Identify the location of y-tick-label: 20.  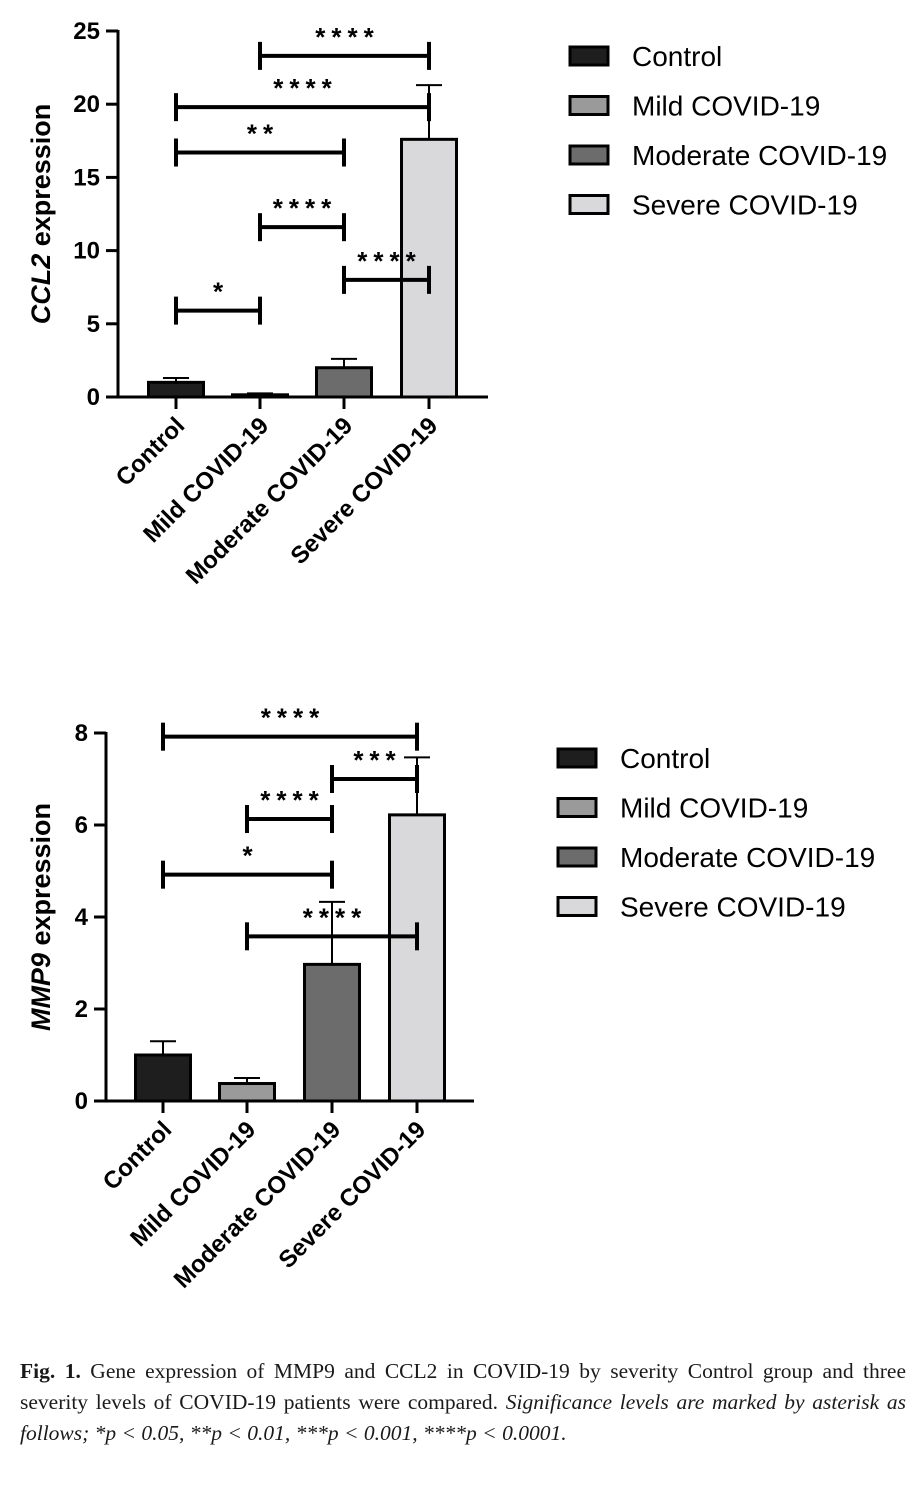
(86, 104).